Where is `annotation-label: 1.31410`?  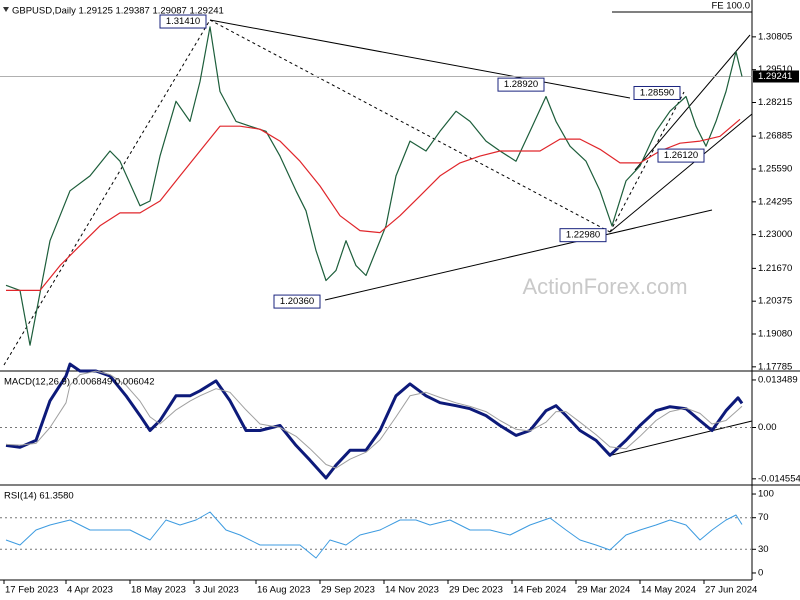 annotation-label: 1.31410 is located at coordinates (183, 21).